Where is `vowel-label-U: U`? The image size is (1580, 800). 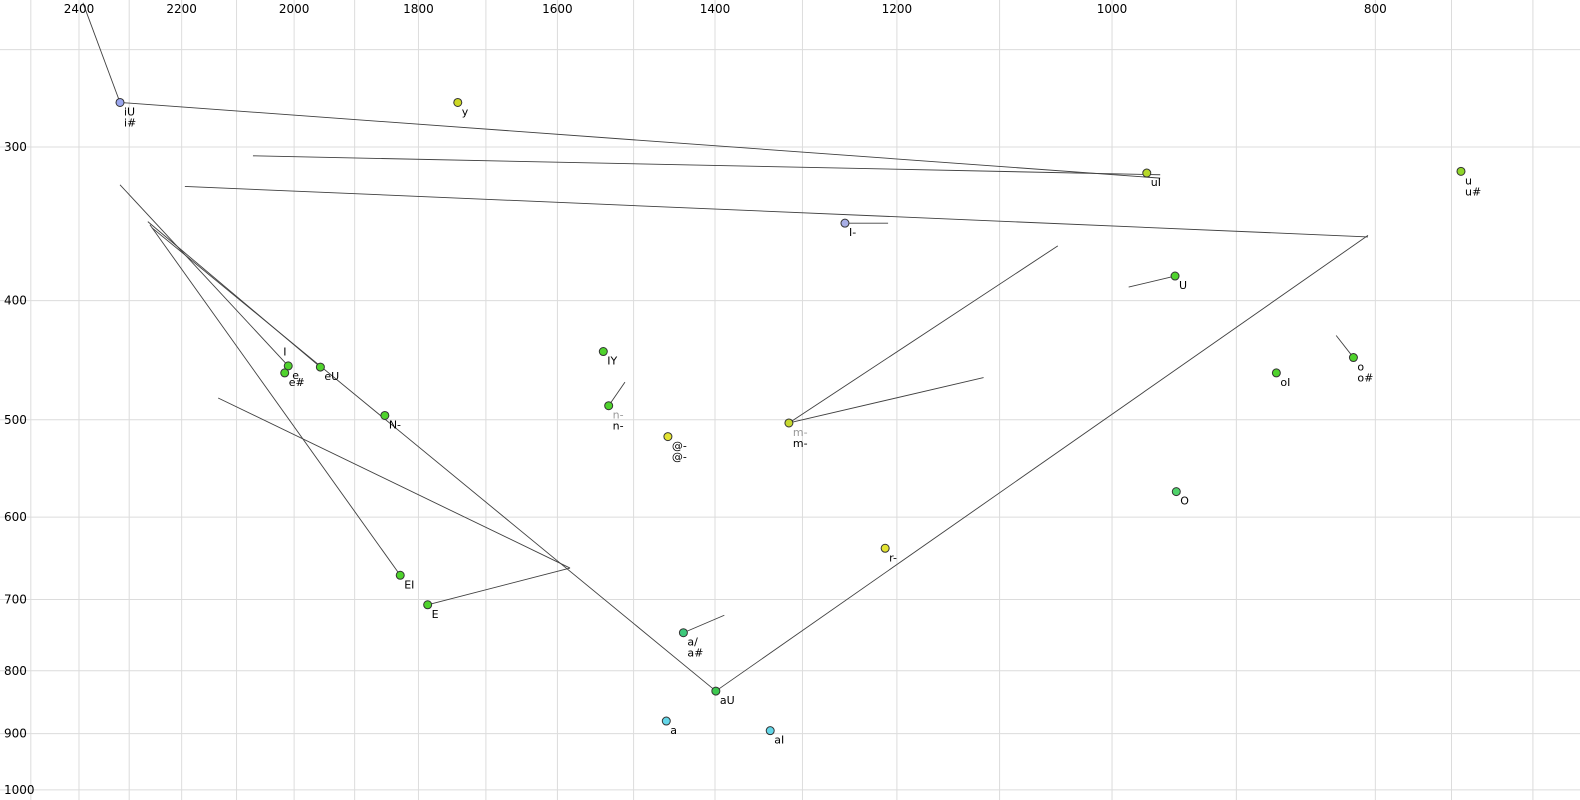 vowel-label-U: U is located at coordinates (1183, 285).